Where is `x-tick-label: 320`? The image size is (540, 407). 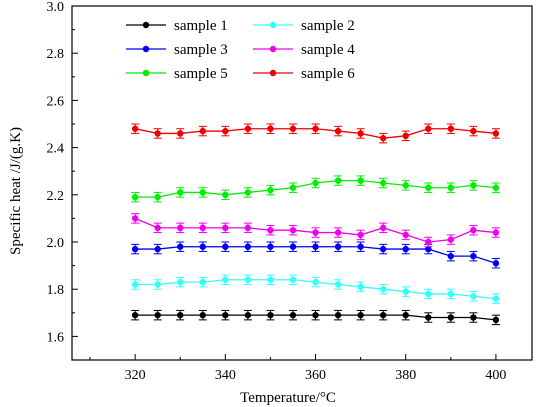
x-tick-label: 320 is located at coordinates (135, 375).